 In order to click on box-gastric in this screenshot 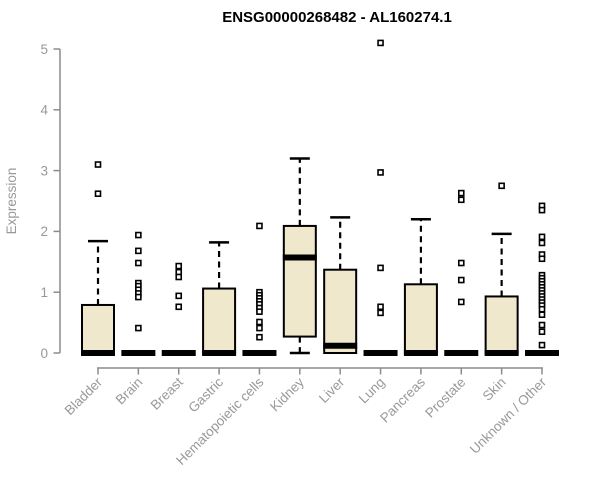, I will do `click(219, 298)`.